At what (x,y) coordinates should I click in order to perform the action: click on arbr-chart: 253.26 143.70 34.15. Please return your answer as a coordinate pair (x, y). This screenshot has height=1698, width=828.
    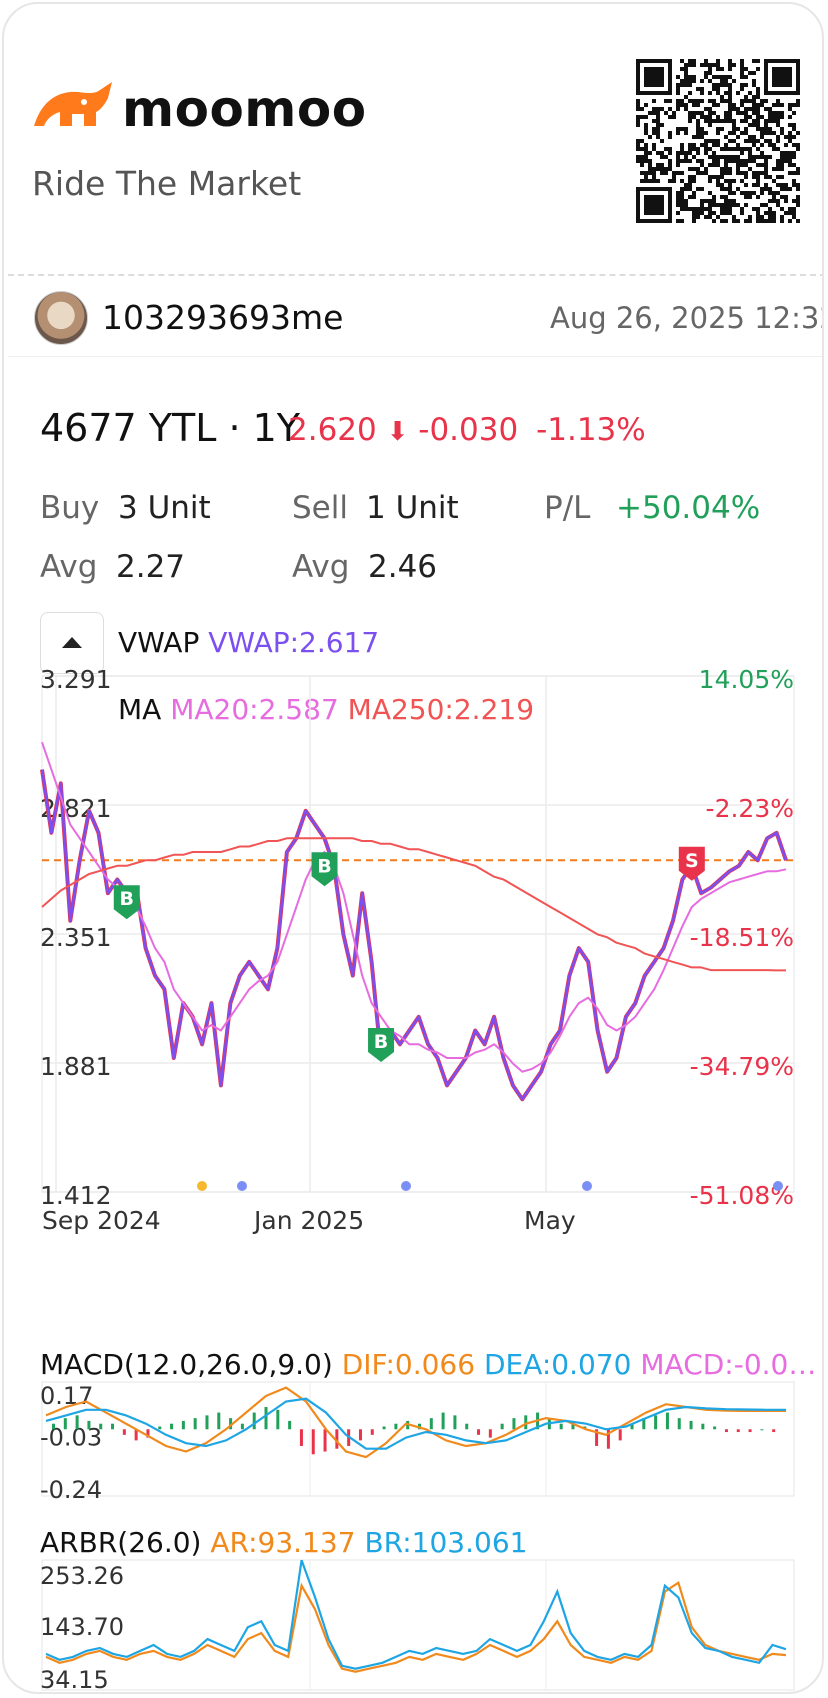
    Looking at the image, I should click on (413, 1624).